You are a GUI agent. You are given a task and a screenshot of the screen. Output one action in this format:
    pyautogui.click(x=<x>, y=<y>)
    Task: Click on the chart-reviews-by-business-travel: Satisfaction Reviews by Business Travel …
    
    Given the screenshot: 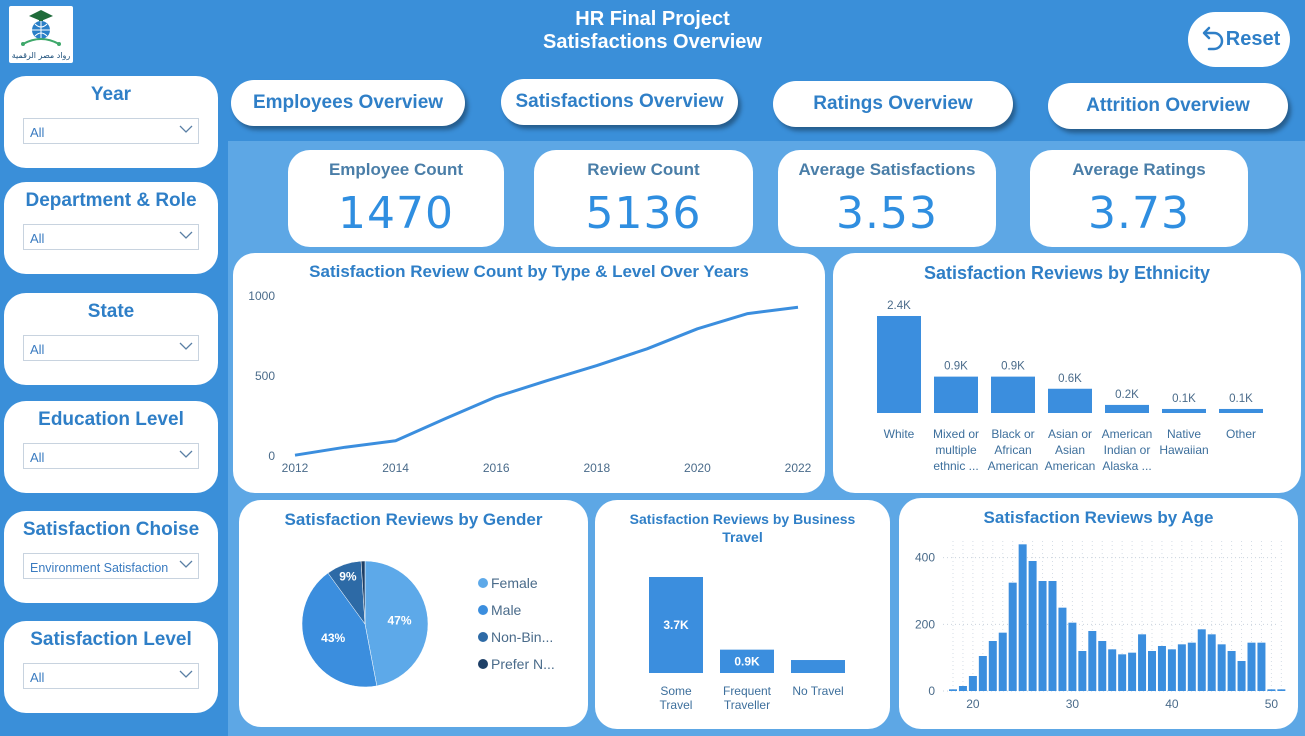 What is the action you would take?
    pyautogui.click(x=742, y=614)
    